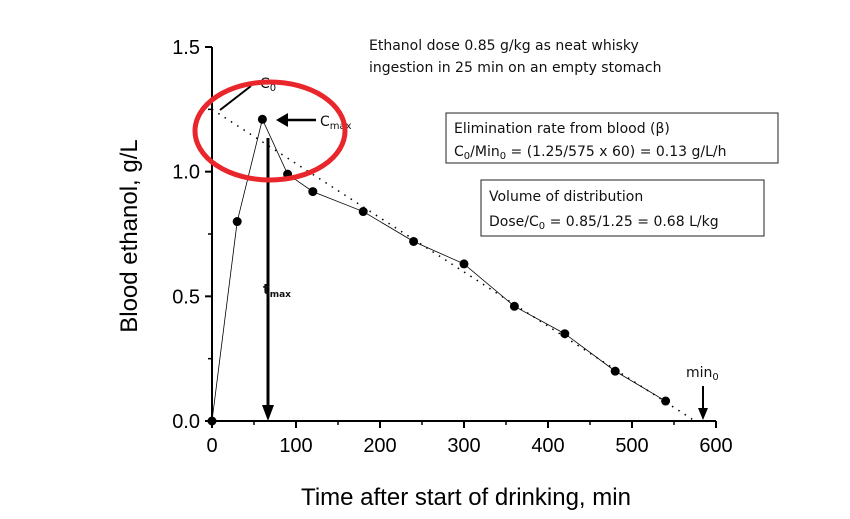  I want to click on y-axis-label: Blood ethanol, g/L, so click(129, 236).